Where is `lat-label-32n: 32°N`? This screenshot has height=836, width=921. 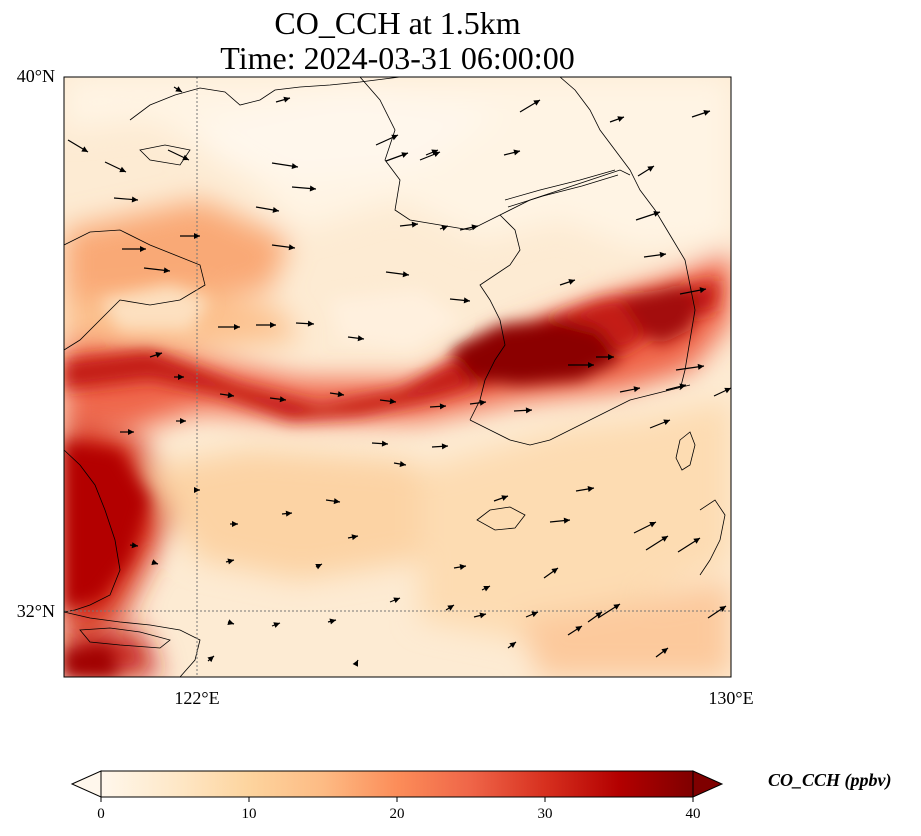
lat-label-32n: 32°N is located at coordinates (35, 611).